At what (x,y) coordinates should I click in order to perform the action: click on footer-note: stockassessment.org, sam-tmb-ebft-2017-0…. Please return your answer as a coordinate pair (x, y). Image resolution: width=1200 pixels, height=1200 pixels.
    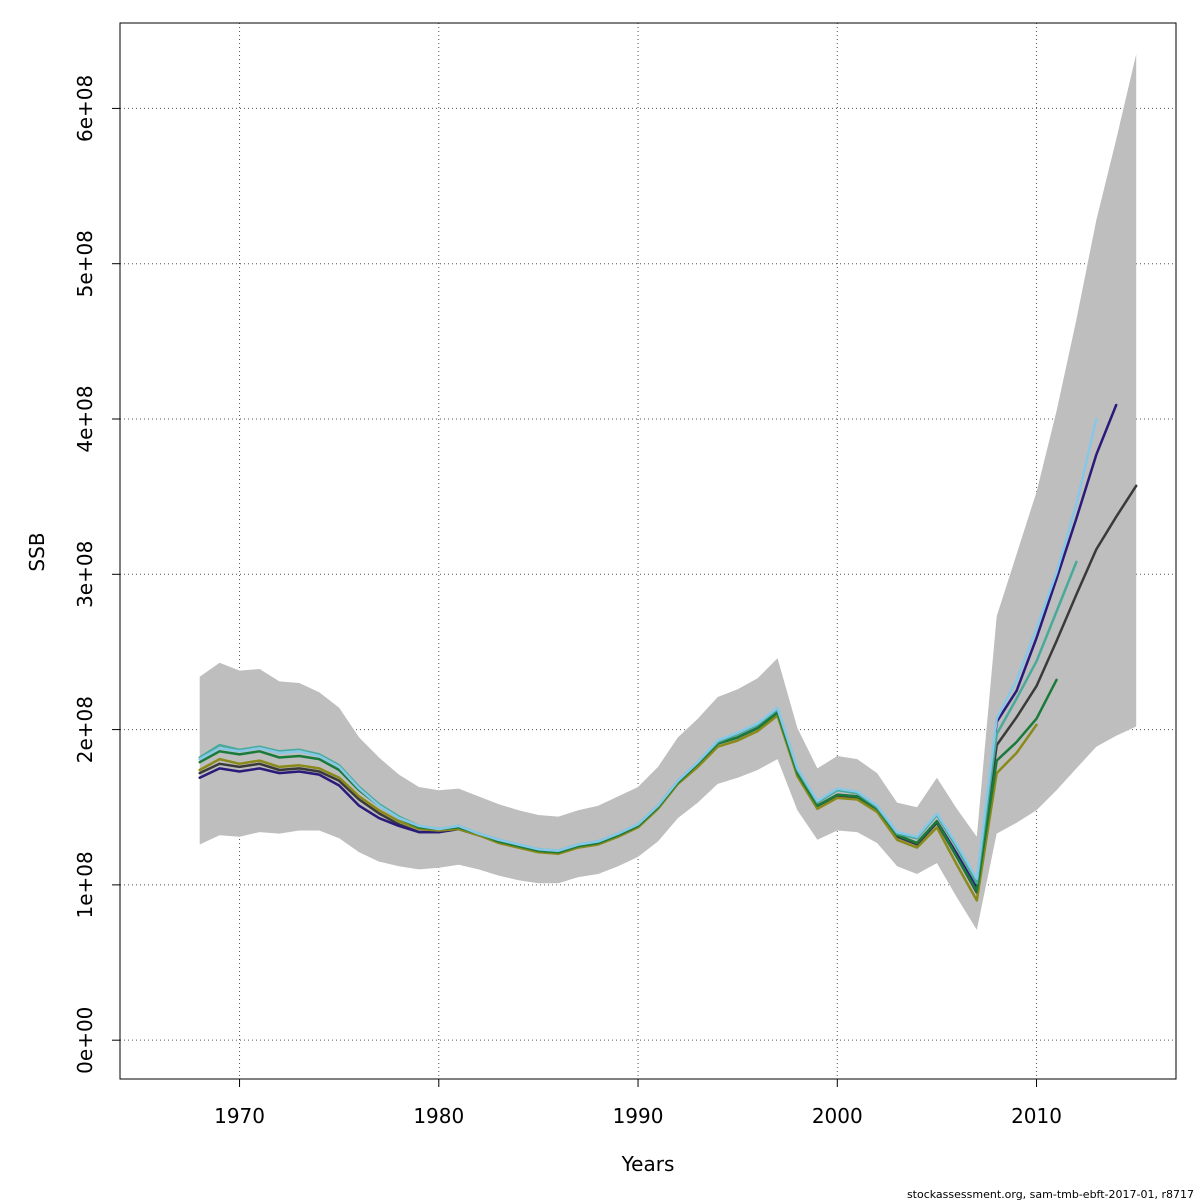
    Looking at the image, I should click on (1050, 1194).